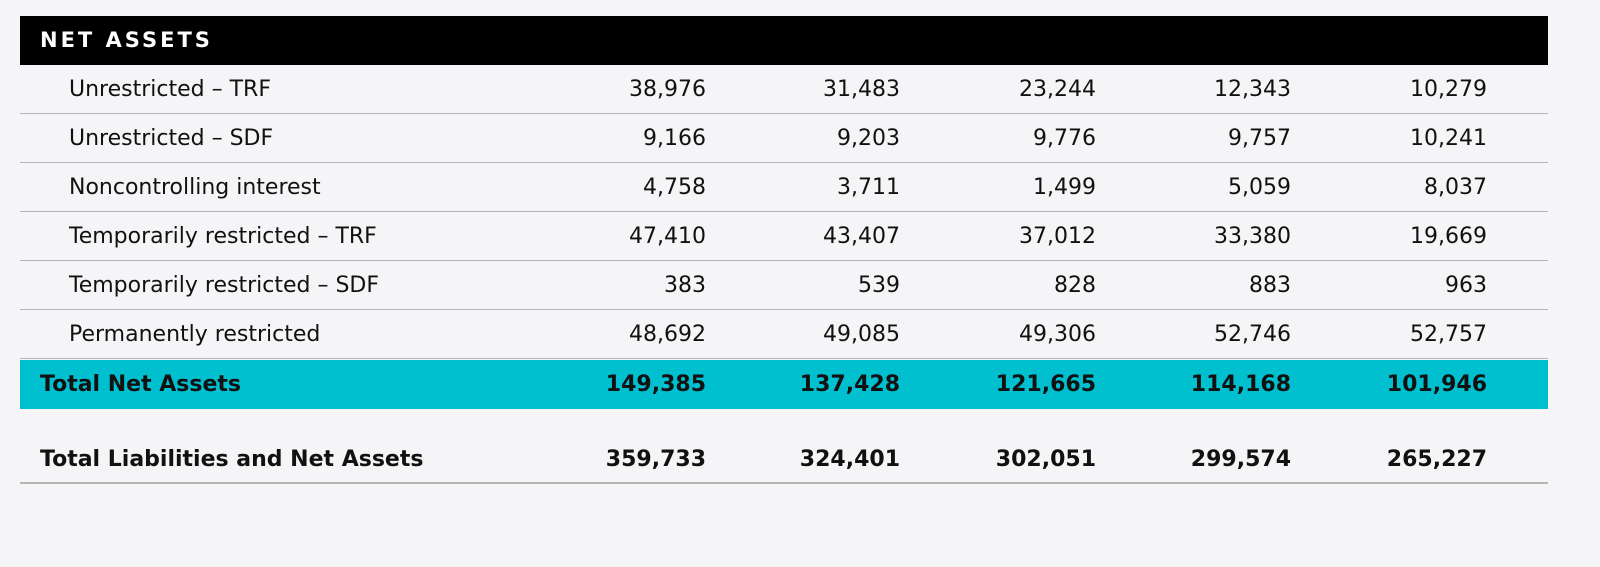  I want to click on cell-value: 4,758, so click(674, 187).